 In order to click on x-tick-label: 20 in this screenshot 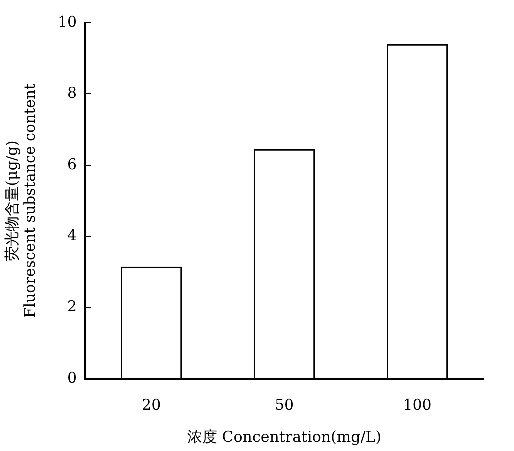, I will do `click(152, 405)`.